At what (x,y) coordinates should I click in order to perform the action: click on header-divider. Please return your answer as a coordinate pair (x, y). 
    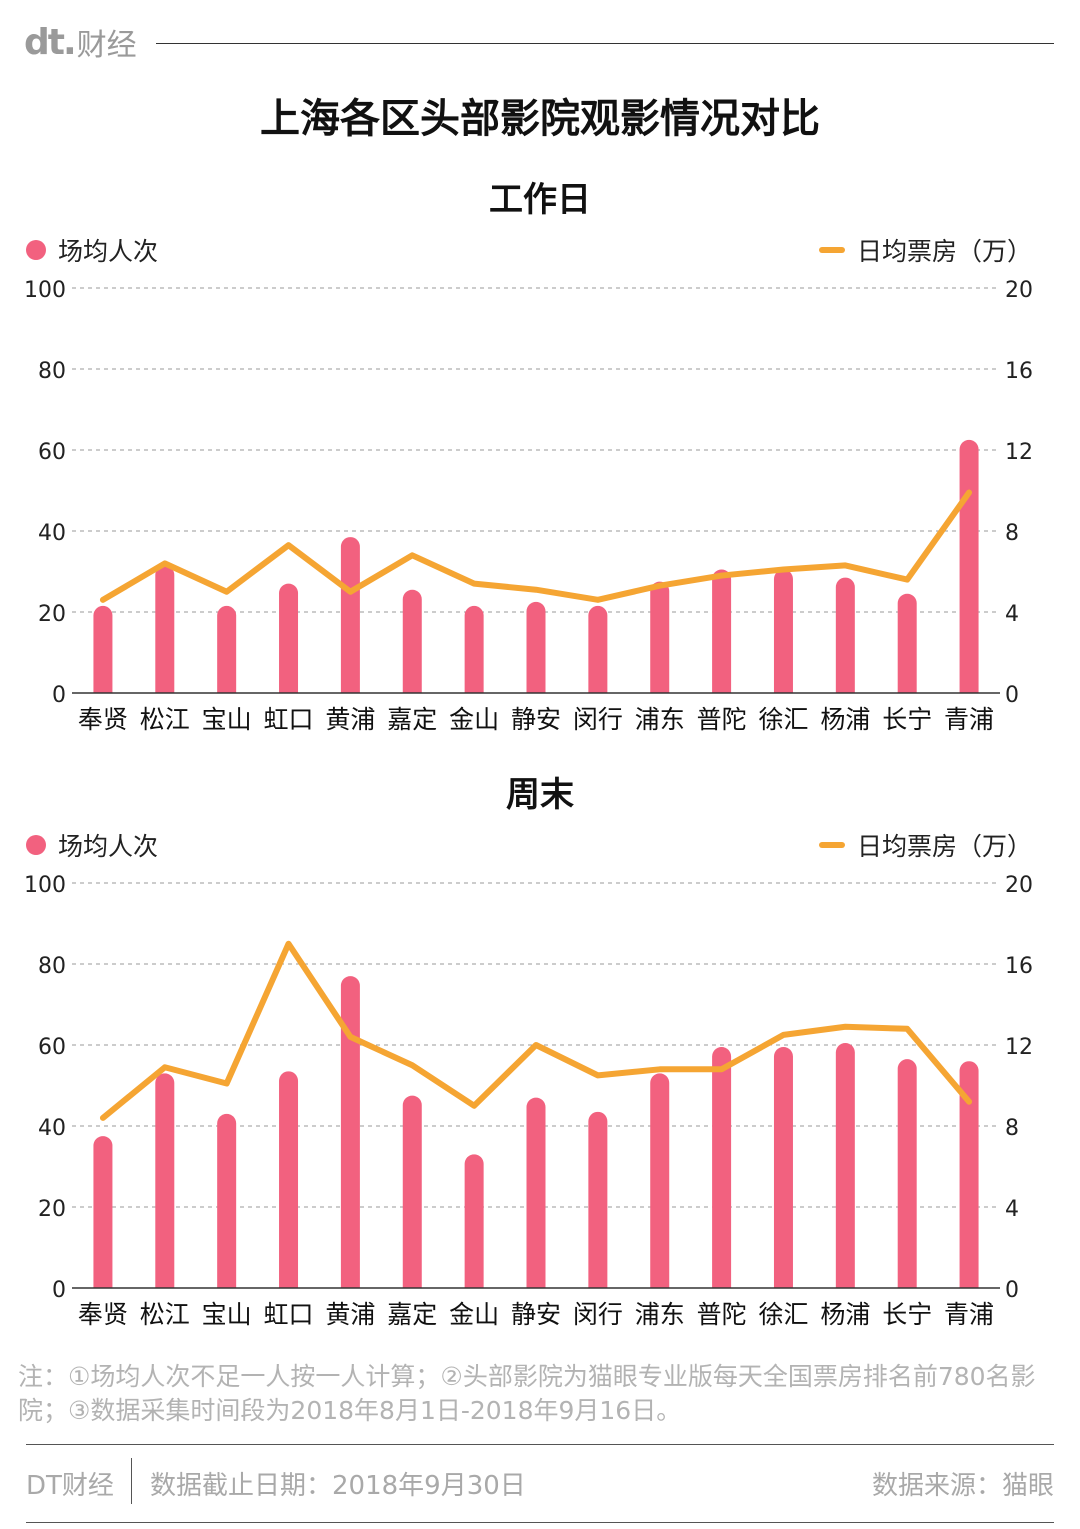
    Looking at the image, I should click on (605, 43).